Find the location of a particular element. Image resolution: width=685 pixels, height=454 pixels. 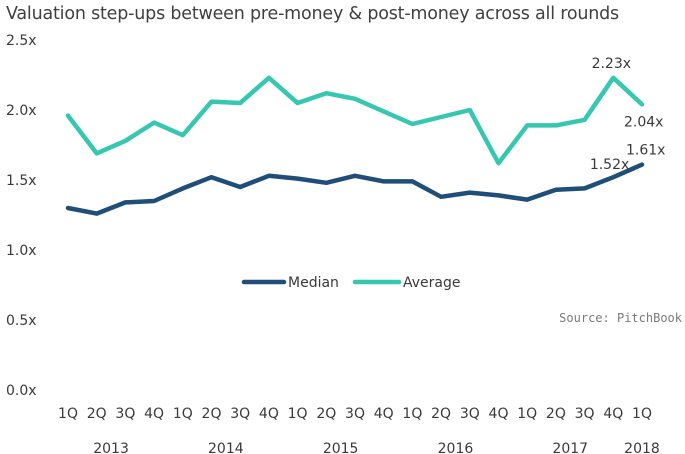

year-label: 2014 is located at coordinates (226, 447).